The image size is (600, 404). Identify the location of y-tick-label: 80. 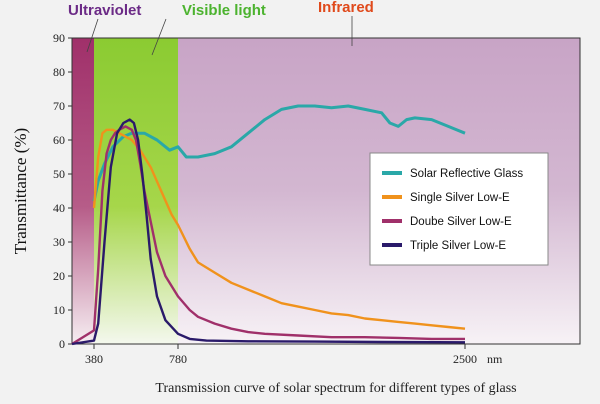
(59, 72).